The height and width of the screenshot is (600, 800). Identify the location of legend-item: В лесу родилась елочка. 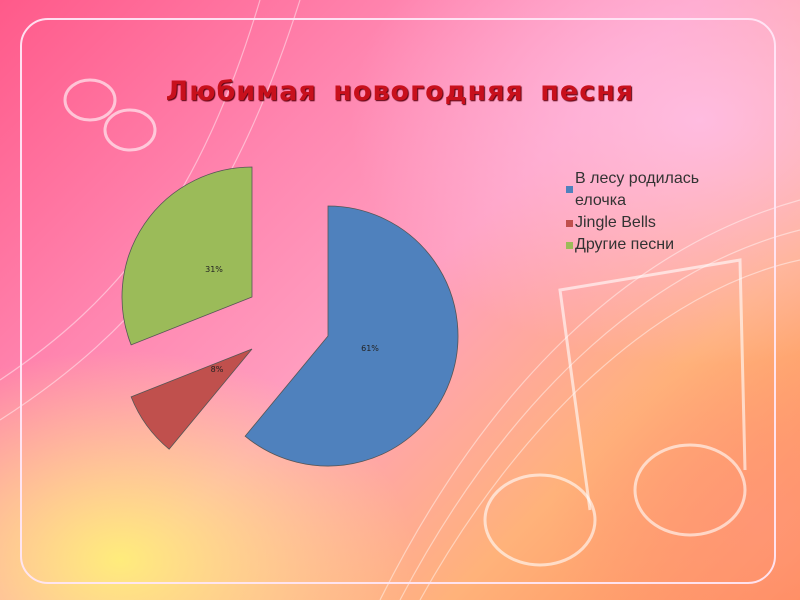
(645, 190).